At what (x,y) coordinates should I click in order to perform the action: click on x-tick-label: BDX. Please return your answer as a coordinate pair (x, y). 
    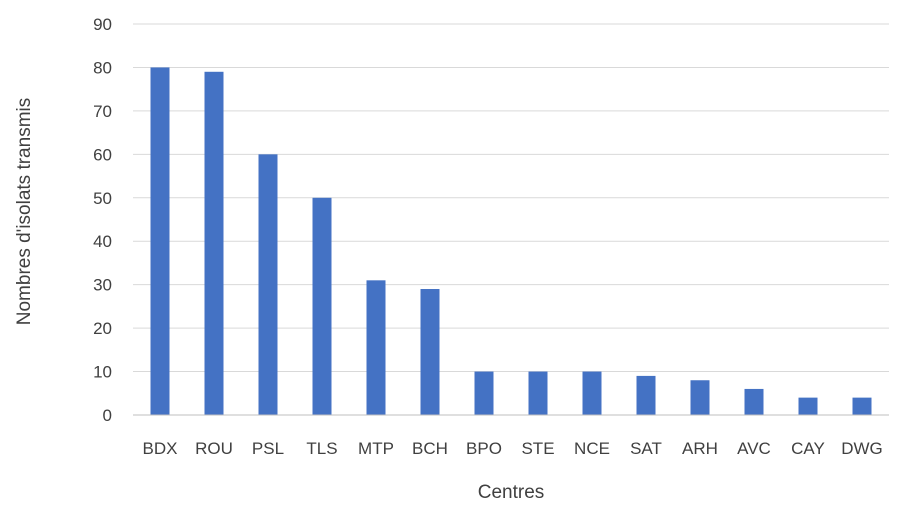
    Looking at the image, I should click on (160, 448).